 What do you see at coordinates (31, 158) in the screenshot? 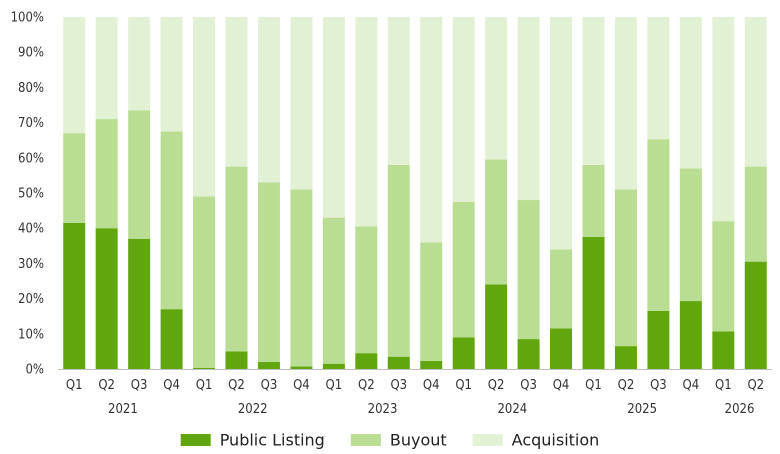
I see `y-tick-label: 60%` at bounding box center [31, 158].